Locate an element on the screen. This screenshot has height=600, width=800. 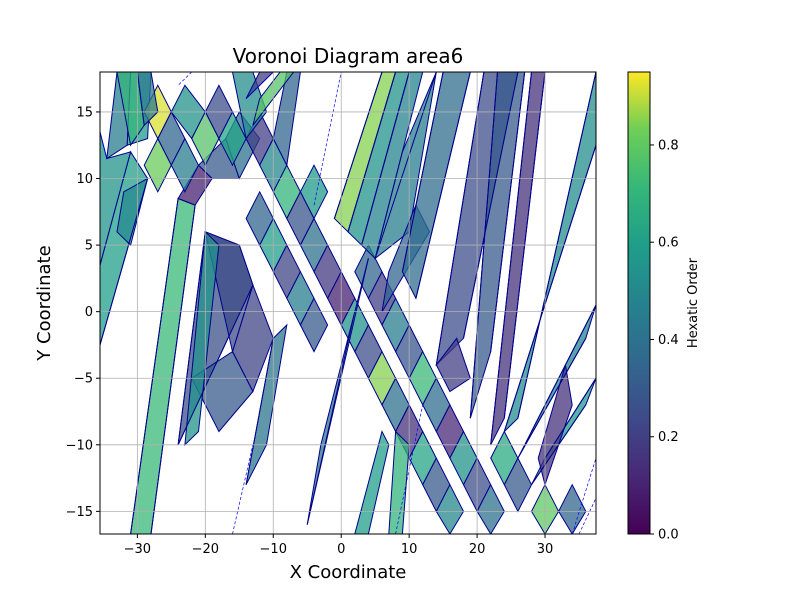
y-axis: −15 −10 −5 0 5 10 15 is located at coordinates (83, 312).